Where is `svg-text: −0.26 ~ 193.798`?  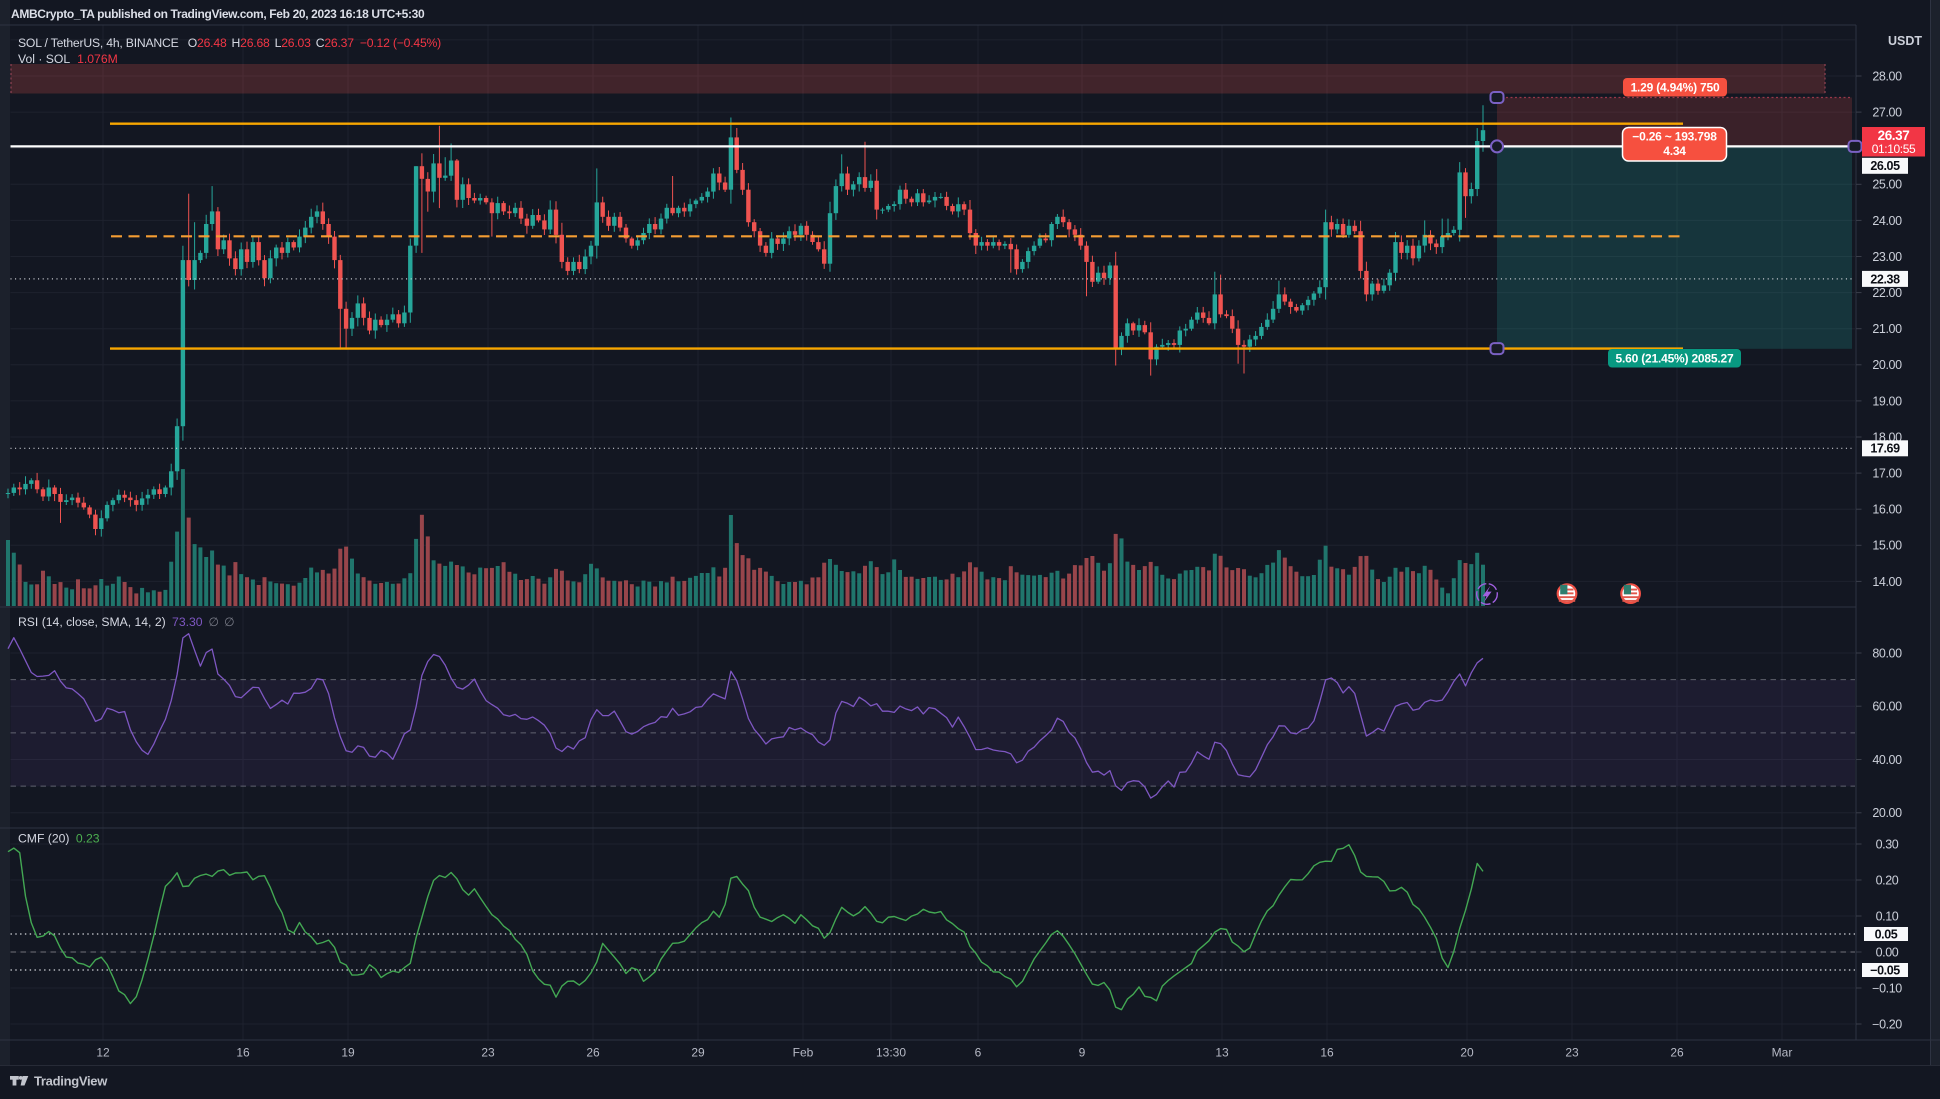 svg-text: −0.26 ~ 193.798 is located at coordinates (1674, 137).